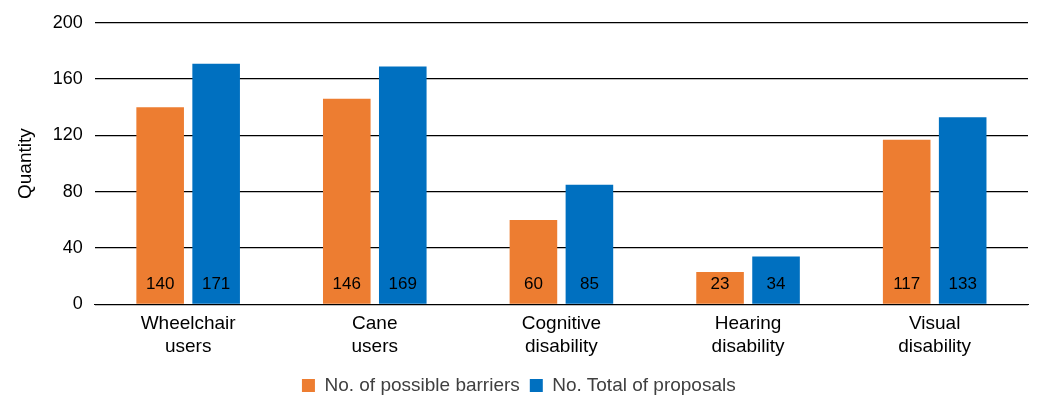  What do you see at coordinates (77, 303) in the screenshot?
I see `y-tick-label: 0` at bounding box center [77, 303].